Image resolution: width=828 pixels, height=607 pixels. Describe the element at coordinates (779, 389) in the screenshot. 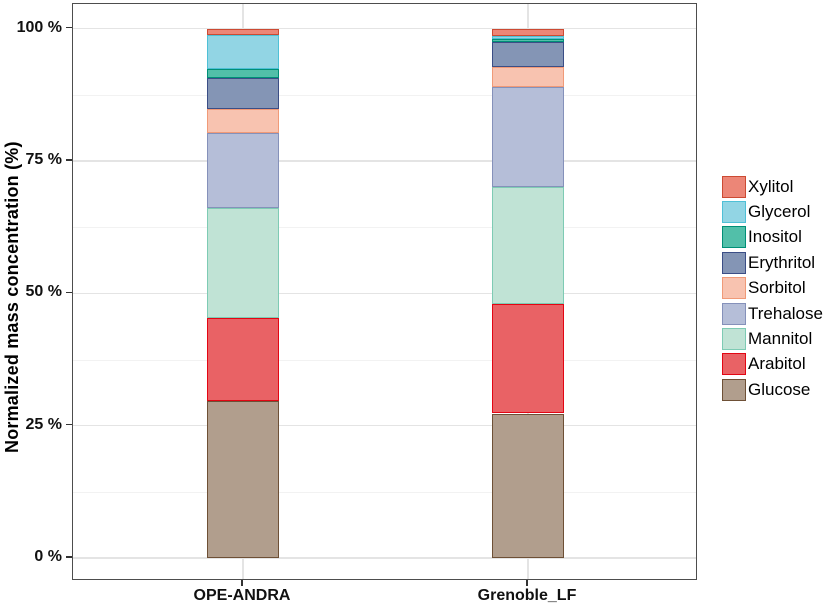

I see `legend-label-glucose: Glucose` at that location.